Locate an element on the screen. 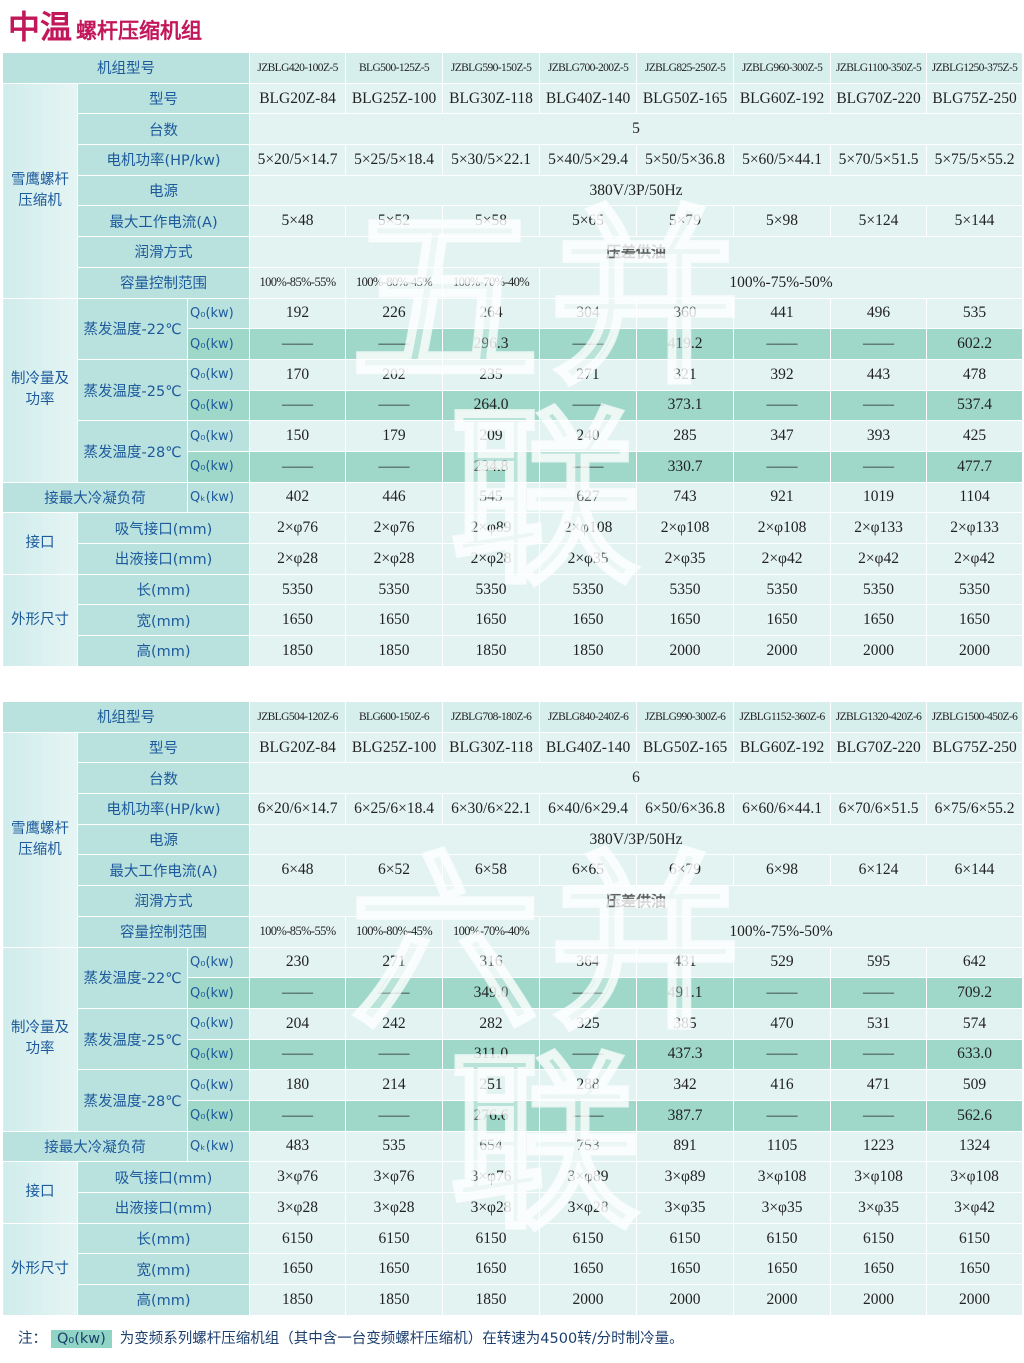  value-cell: 5×124 is located at coordinates (879, 221).